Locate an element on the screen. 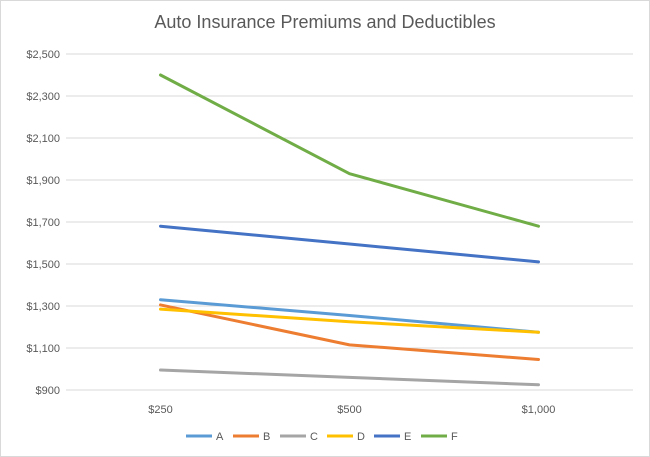  legend-item-c: C is located at coordinates (299, 437).